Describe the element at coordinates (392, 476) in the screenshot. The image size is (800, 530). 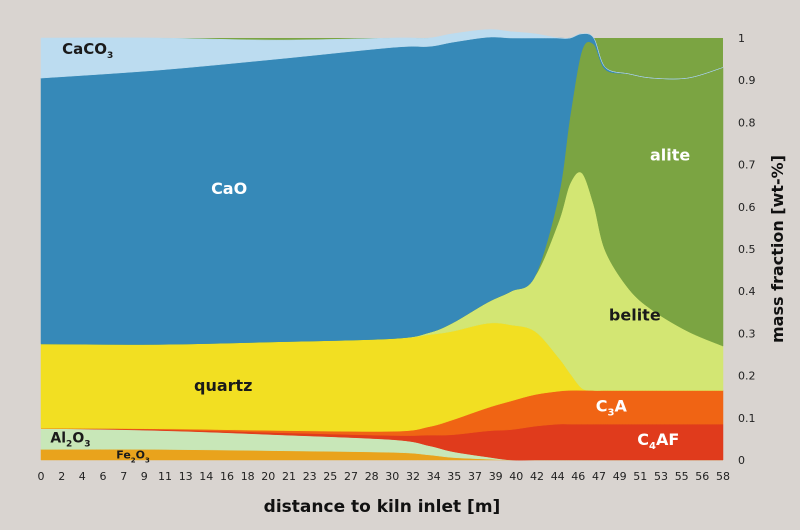
I see `x-tick-label: 30` at that location.